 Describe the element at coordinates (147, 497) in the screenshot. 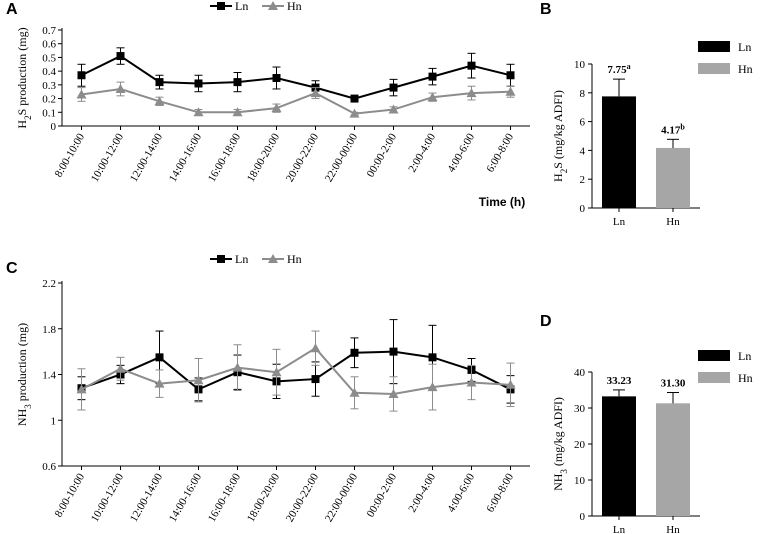

I see `x-tick-label: 12:00-14:00` at that location.